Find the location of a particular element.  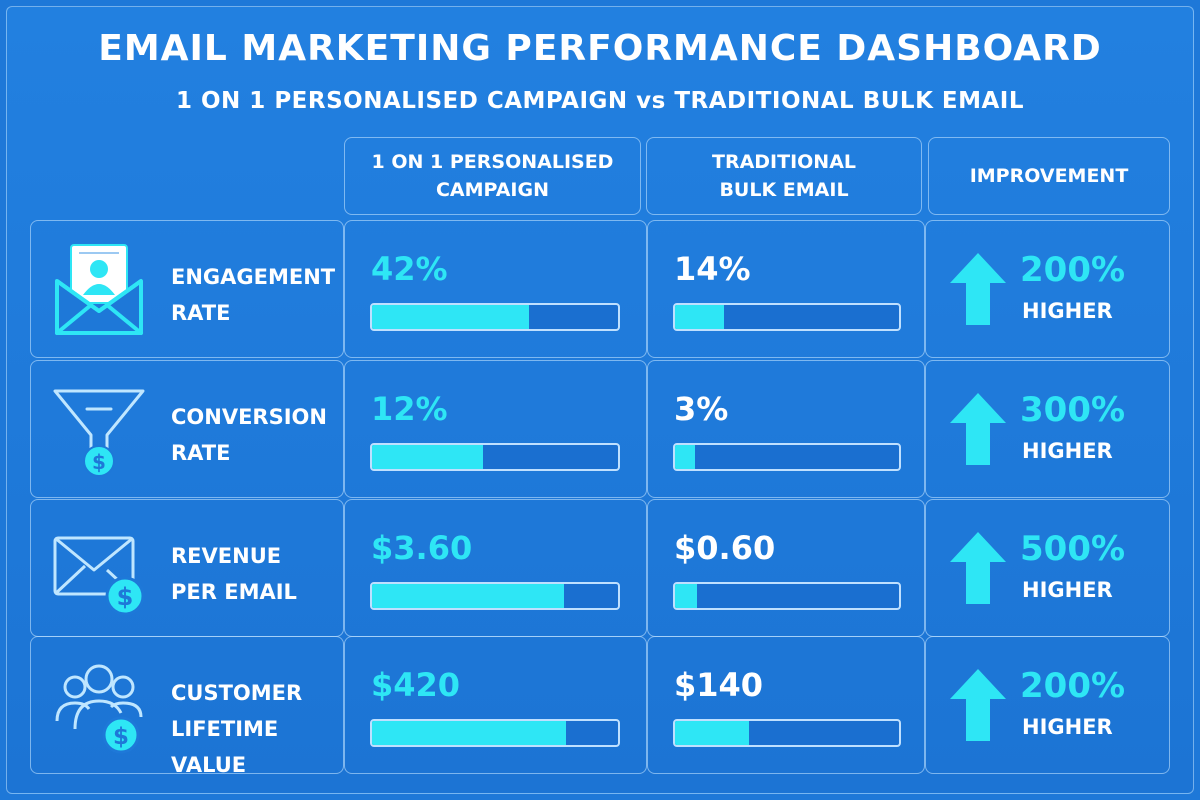

column-header-traditional-line2: BULK EMAIL is located at coordinates (784, 190).